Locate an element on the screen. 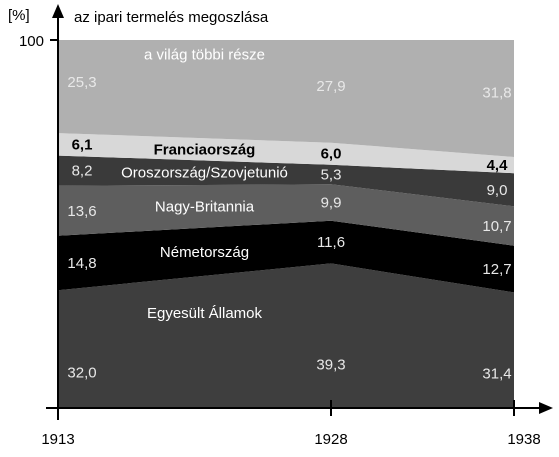 Image resolution: width=559 pixels, height=457 pixels. series-name-franciaorszag: Franciaország is located at coordinates (205, 149).